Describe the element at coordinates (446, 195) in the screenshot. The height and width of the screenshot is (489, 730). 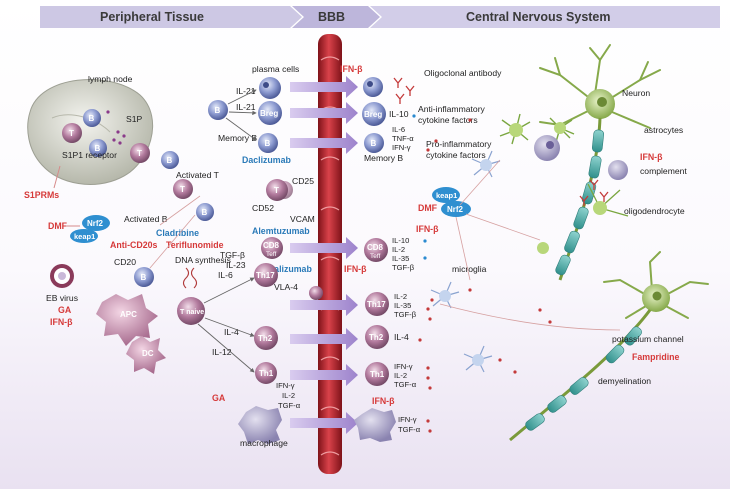
I see `keap1-label-cns: keap1` at that location.